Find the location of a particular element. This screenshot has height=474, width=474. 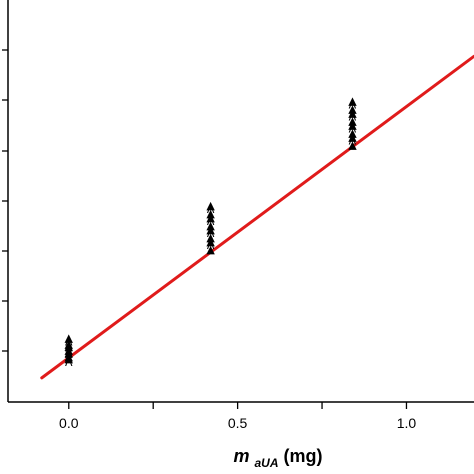

x-tick-label-2: 1.0 is located at coordinates (407, 423).